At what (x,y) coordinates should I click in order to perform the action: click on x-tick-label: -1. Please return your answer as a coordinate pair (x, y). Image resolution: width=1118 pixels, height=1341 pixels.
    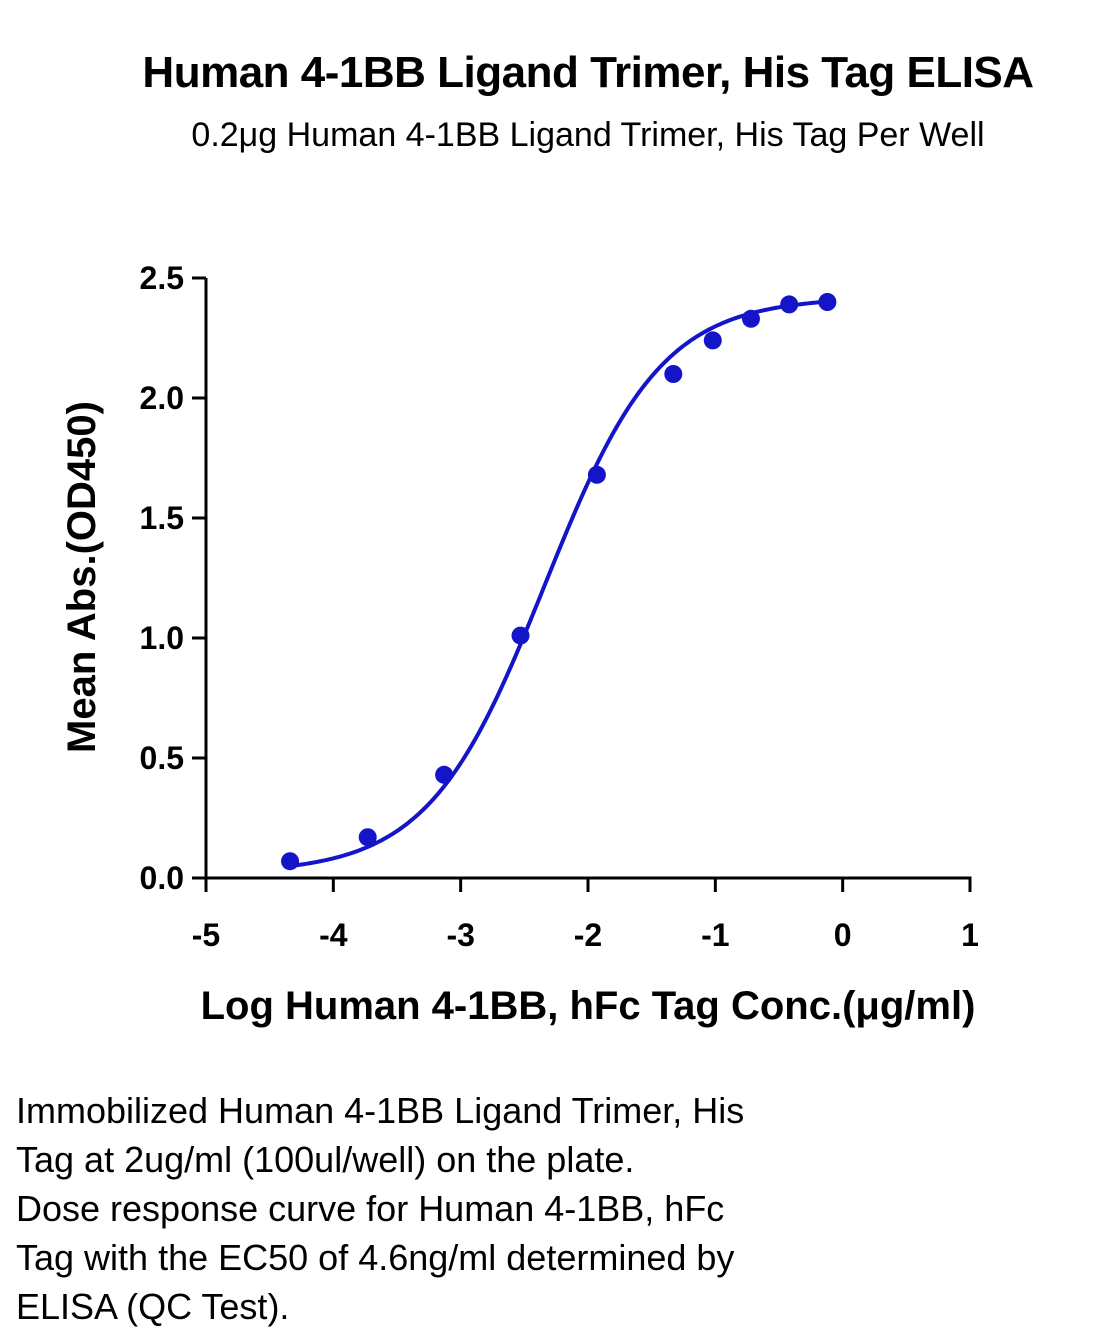
    Looking at the image, I should click on (715, 935).